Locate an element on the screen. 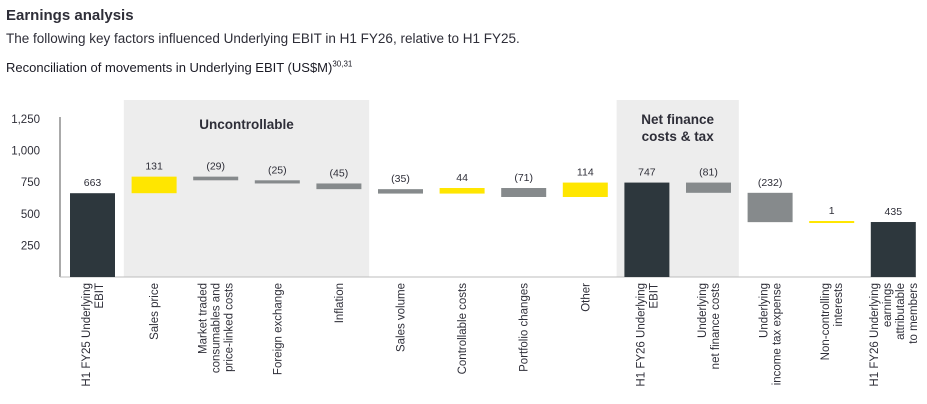 This screenshot has width=927, height=404. category-label: Underlyingincome tax expense is located at coordinates (771, 334).